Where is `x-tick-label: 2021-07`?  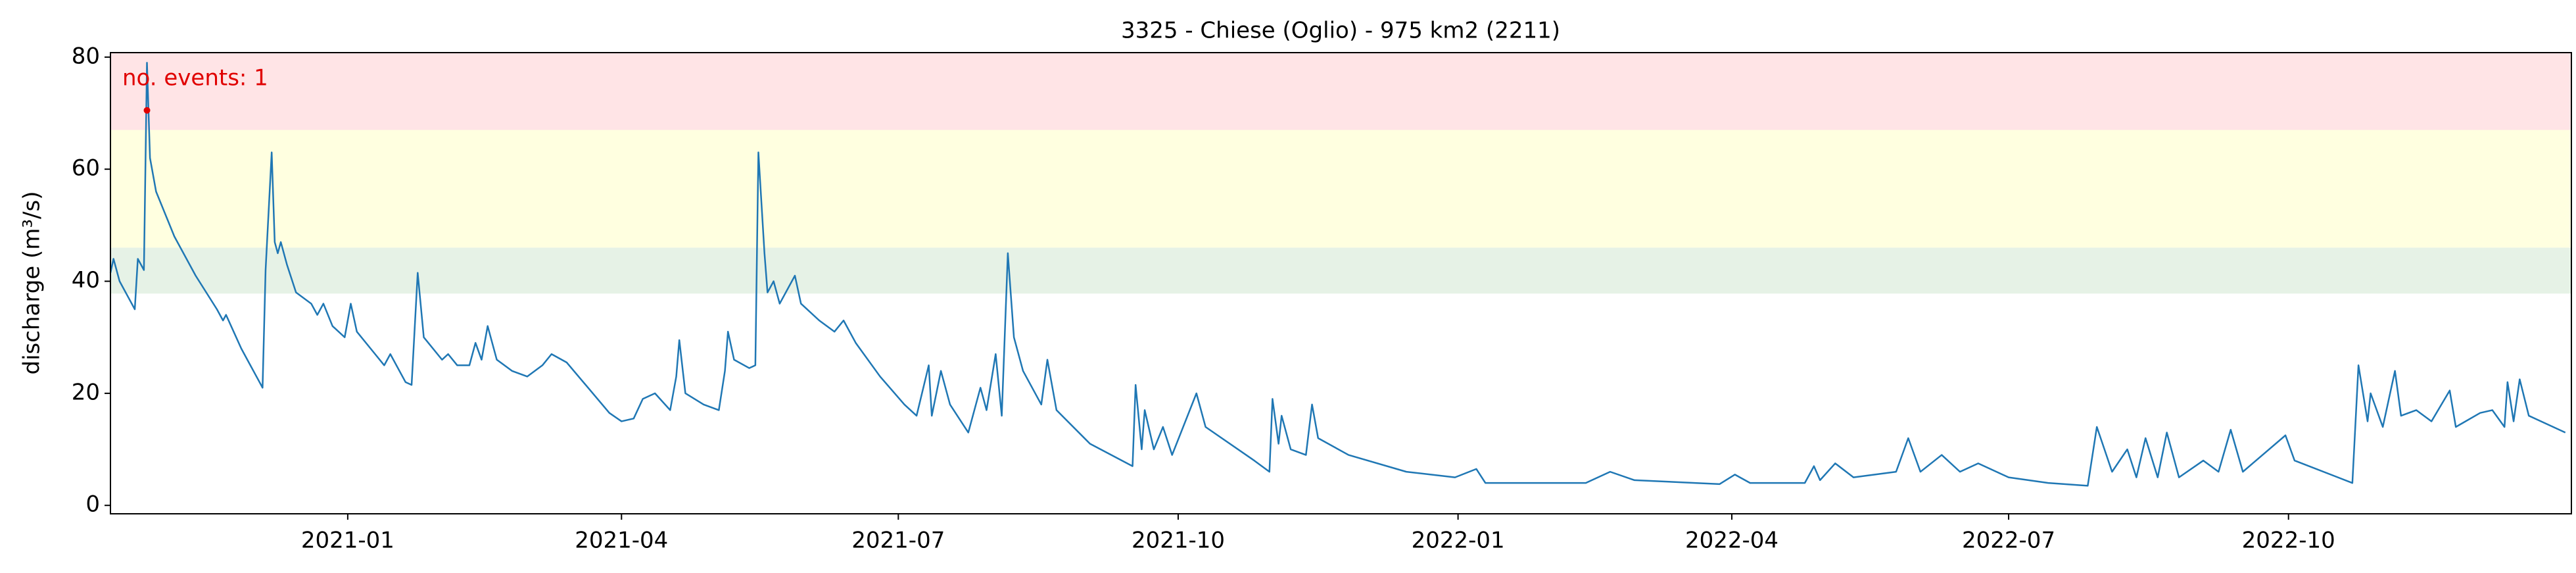
x-tick-label: 2021-07 is located at coordinates (898, 541).